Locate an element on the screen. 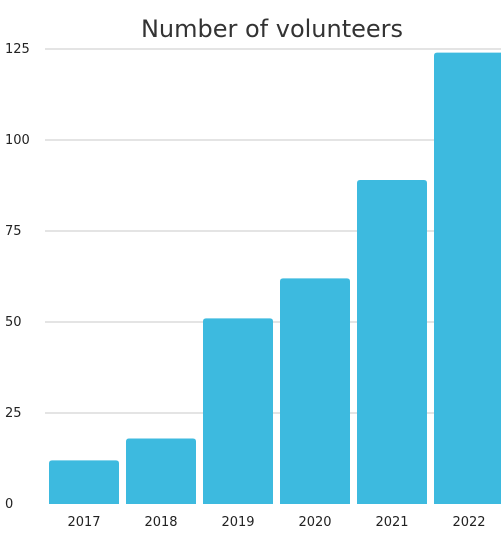 The image size is (501, 533). x-tick-label: 2021 is located at coordinates (391, 522).